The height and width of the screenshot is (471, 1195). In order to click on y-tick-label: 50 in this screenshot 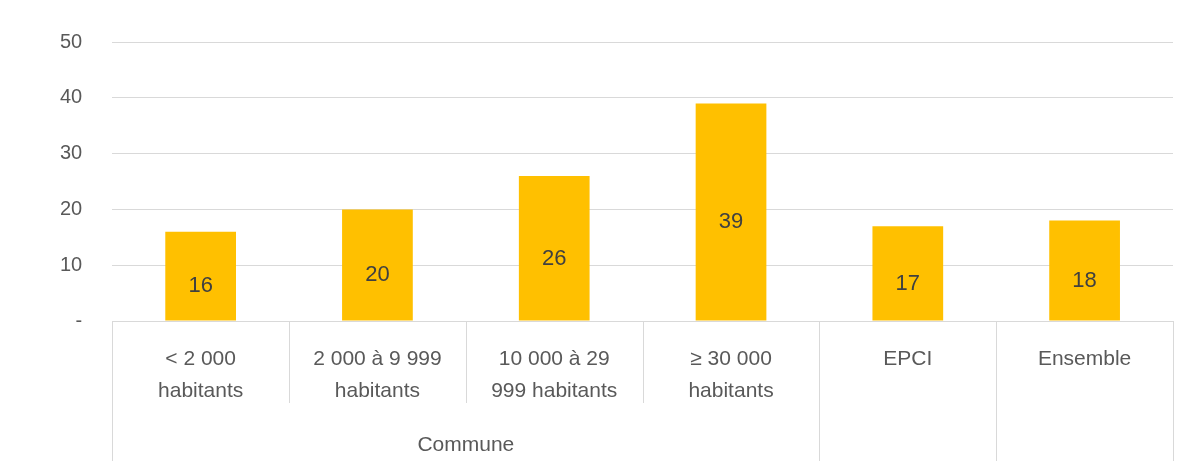, I will do `click(71, 40)`.